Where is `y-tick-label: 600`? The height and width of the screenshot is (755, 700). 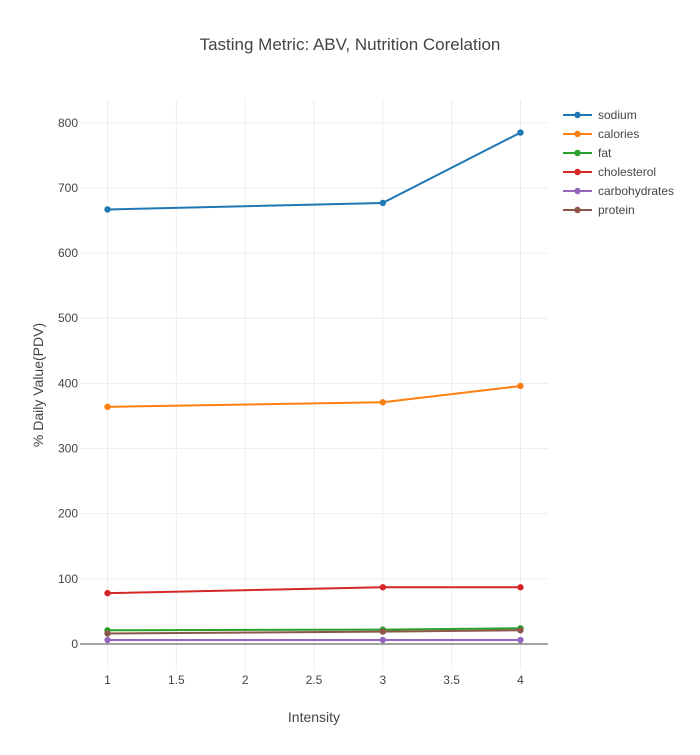
y-tick-label: 600 is located at coordinates (68, 253).